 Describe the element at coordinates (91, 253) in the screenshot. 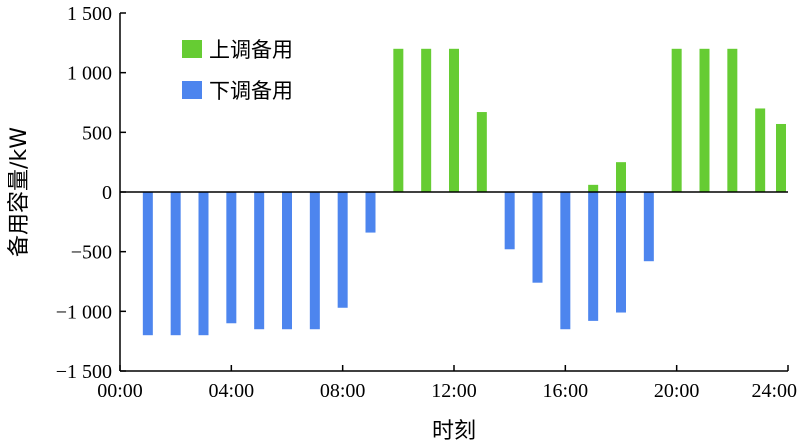

I see `y-tick-label: −500` at that location.